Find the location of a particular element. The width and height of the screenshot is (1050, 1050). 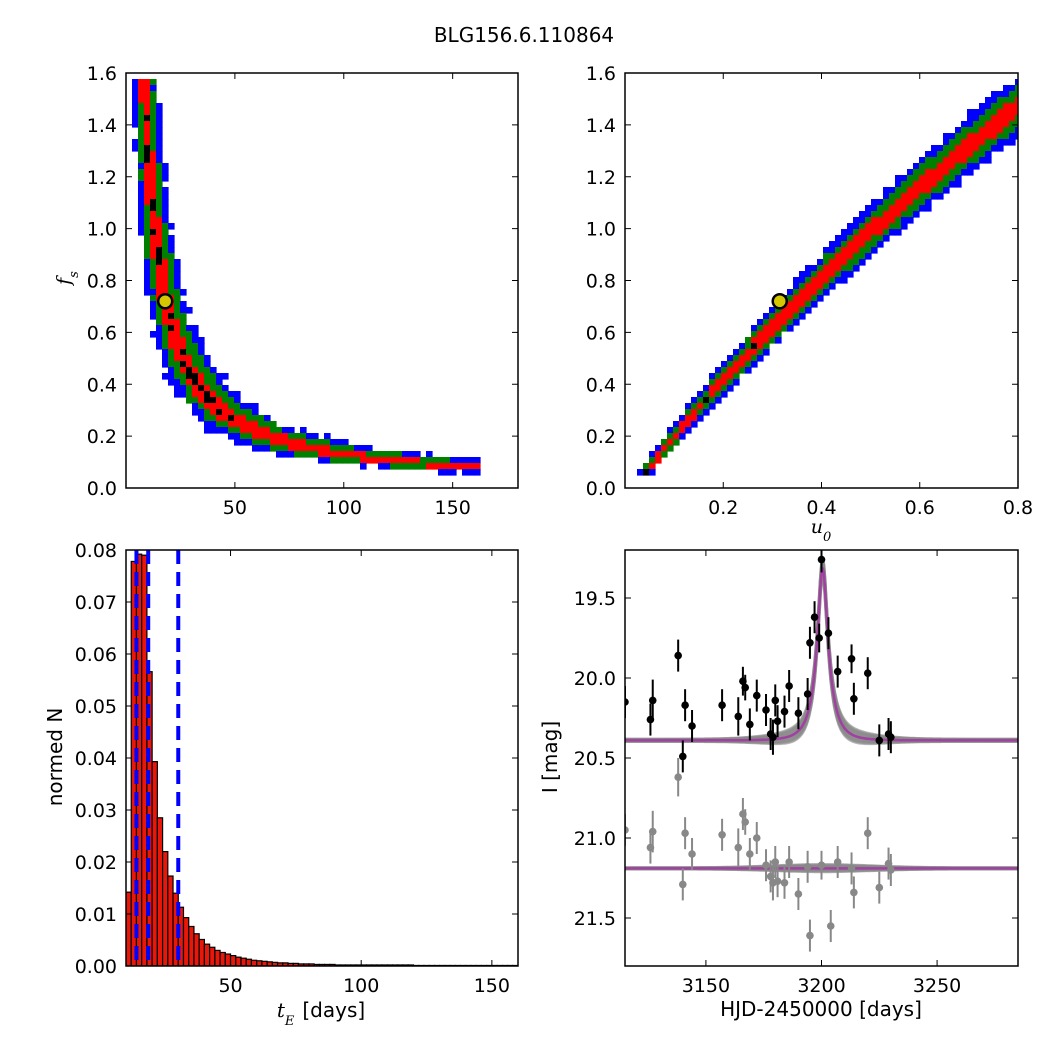

tl-xtick-label: 50 is located at coordinates (235, 508).